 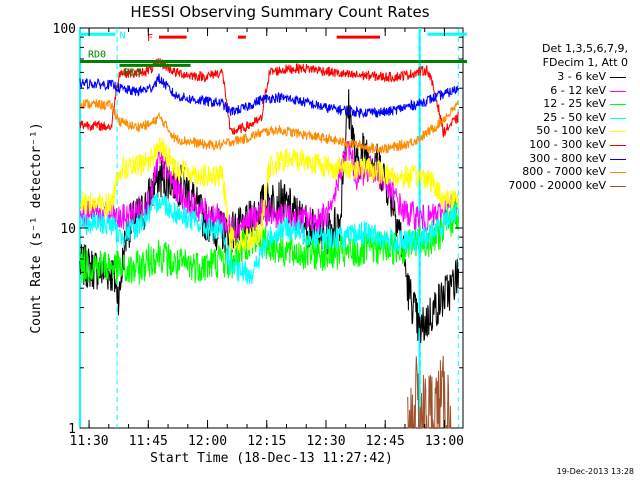 I want to click on legend-entry-2: 12 - 25 keV, so click(x=549, y=104).